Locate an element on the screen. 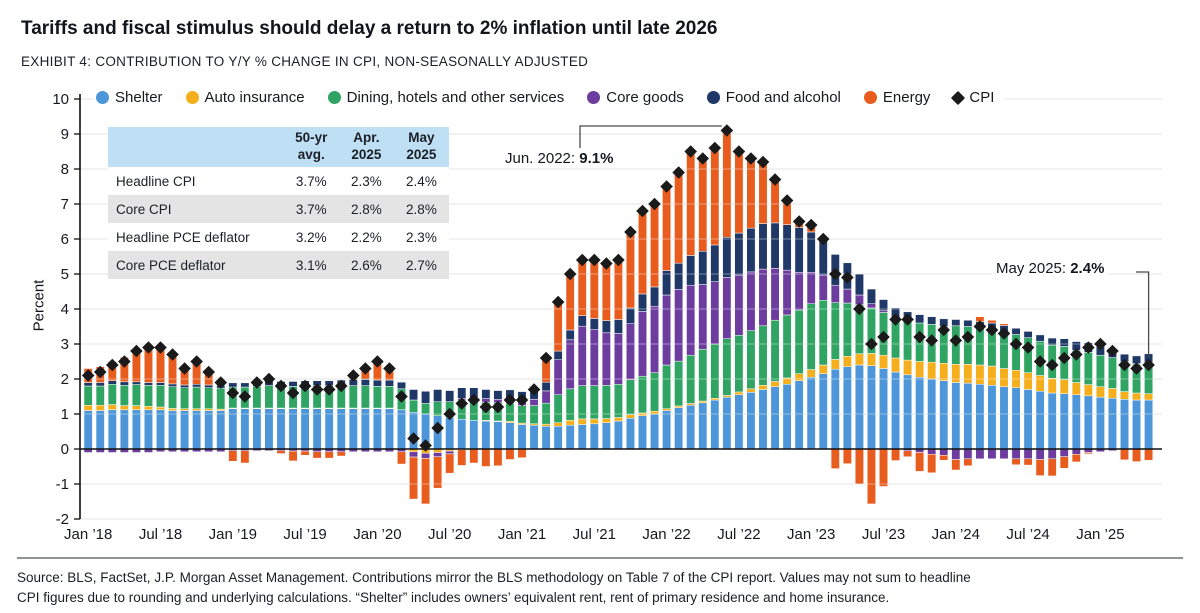  cpi-diamond-icon is located at coordinates (958, 97).